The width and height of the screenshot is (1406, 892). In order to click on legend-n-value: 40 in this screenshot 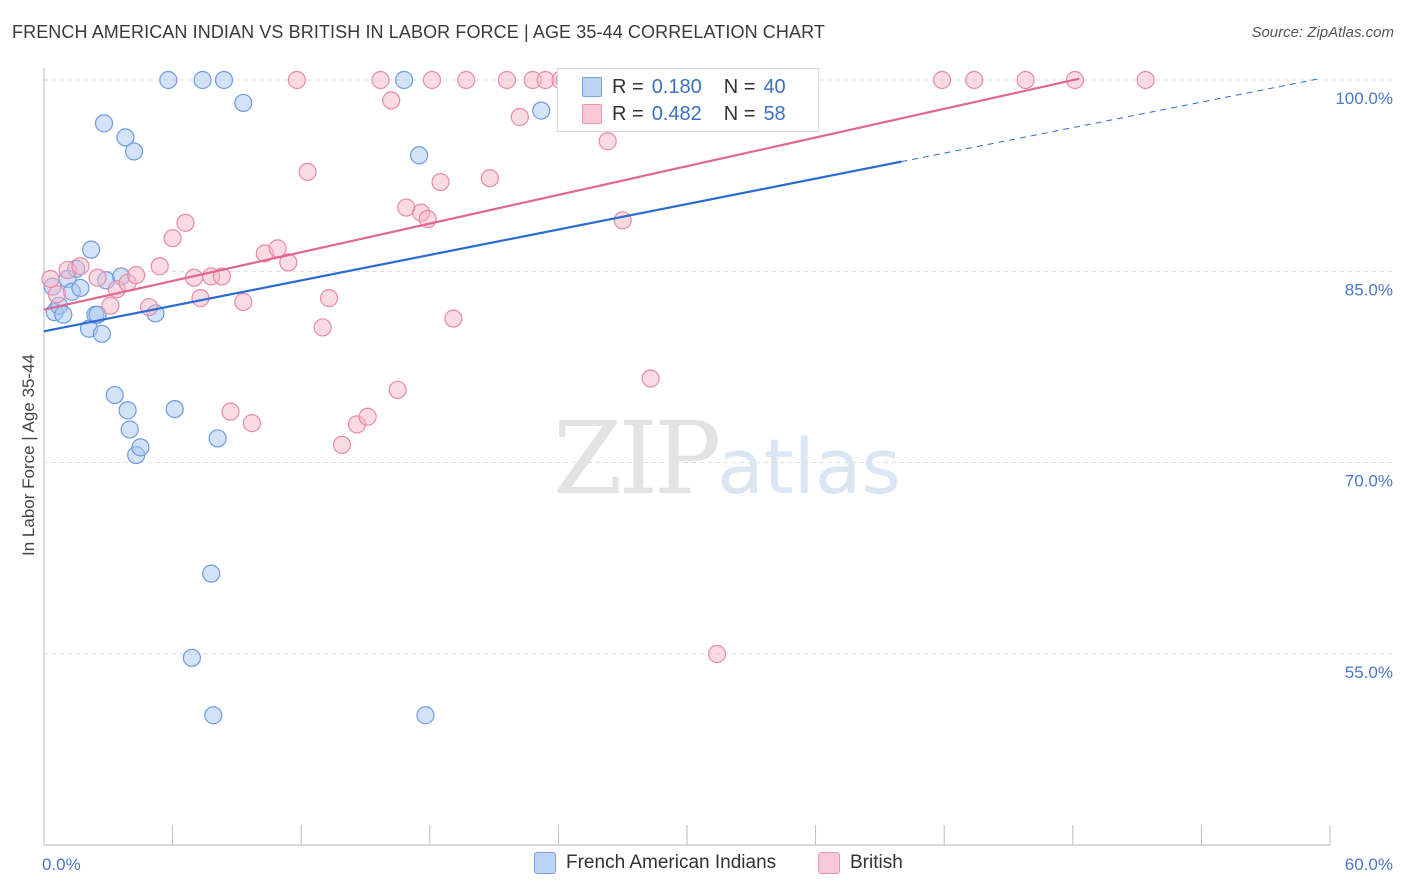, I will do `click(774, 86)`.